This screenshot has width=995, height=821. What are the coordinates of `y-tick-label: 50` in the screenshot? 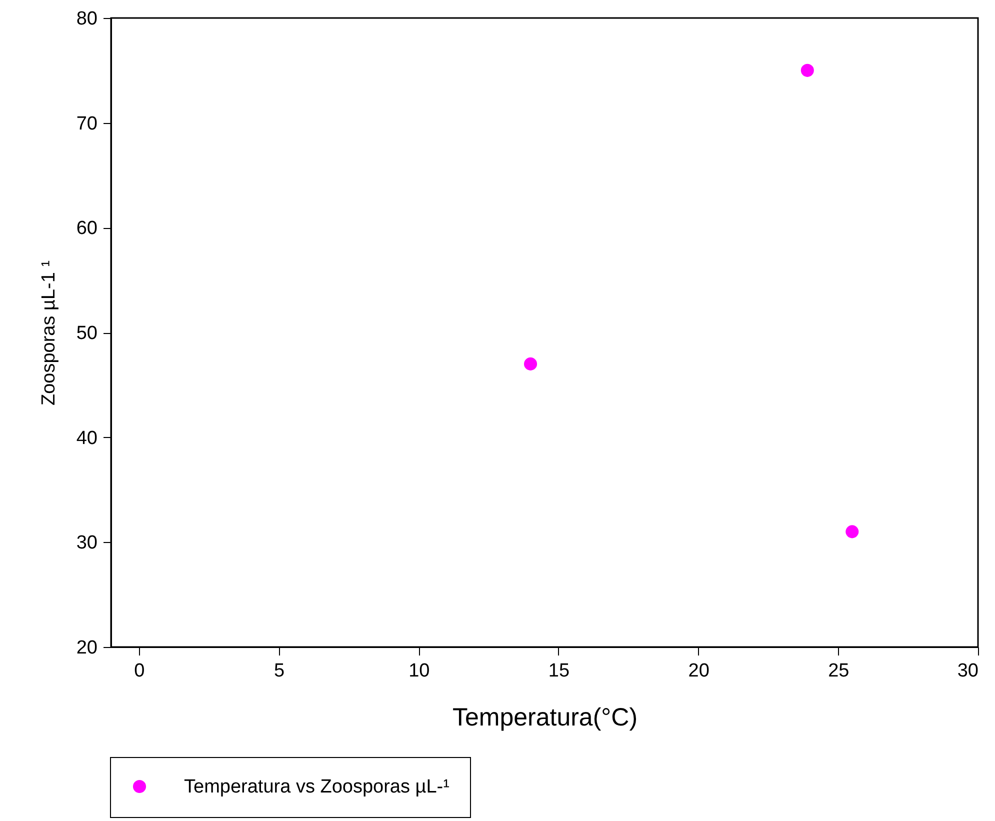 It's located at (87, 333).